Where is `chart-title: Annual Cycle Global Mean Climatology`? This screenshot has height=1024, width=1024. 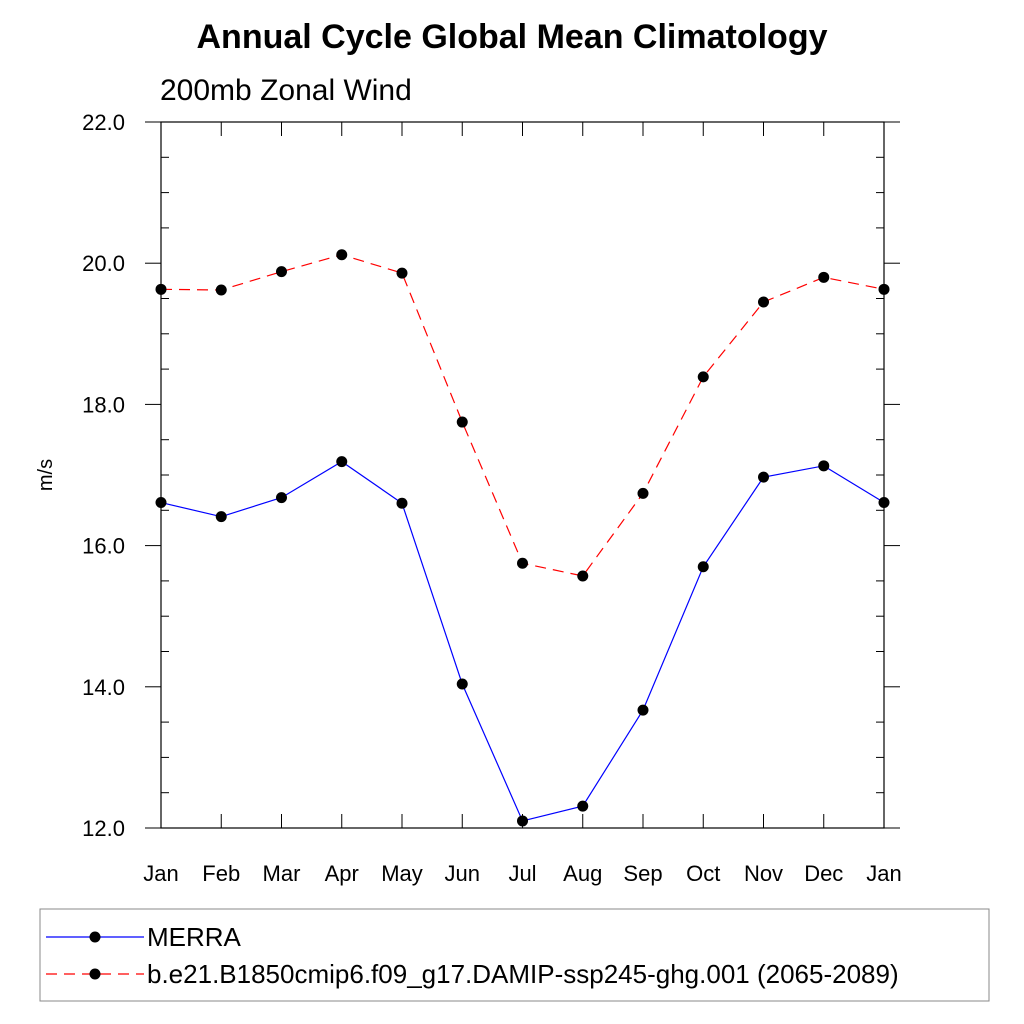
chart-title: Annual Cycle Global Mean Climatology is located at coordinates (512, 37).